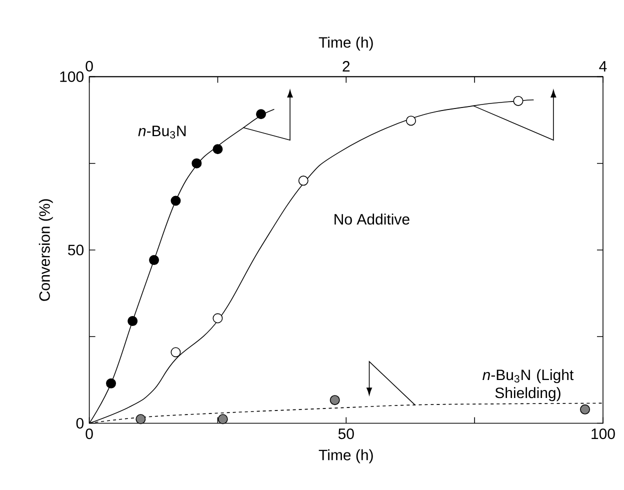 The height and width of the screenshot is (490, 624). What do you see at coordinates (603, 434) in the screenshot?
I see `x-tick-label: 100` at bounding box center [603, 434].